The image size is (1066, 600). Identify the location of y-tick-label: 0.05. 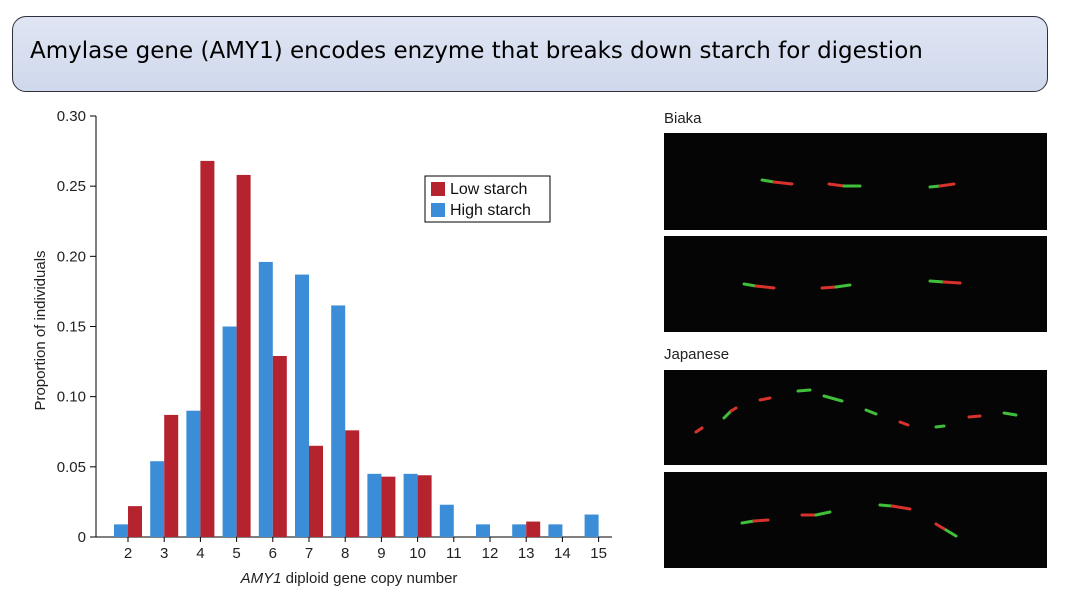
(71, 467).